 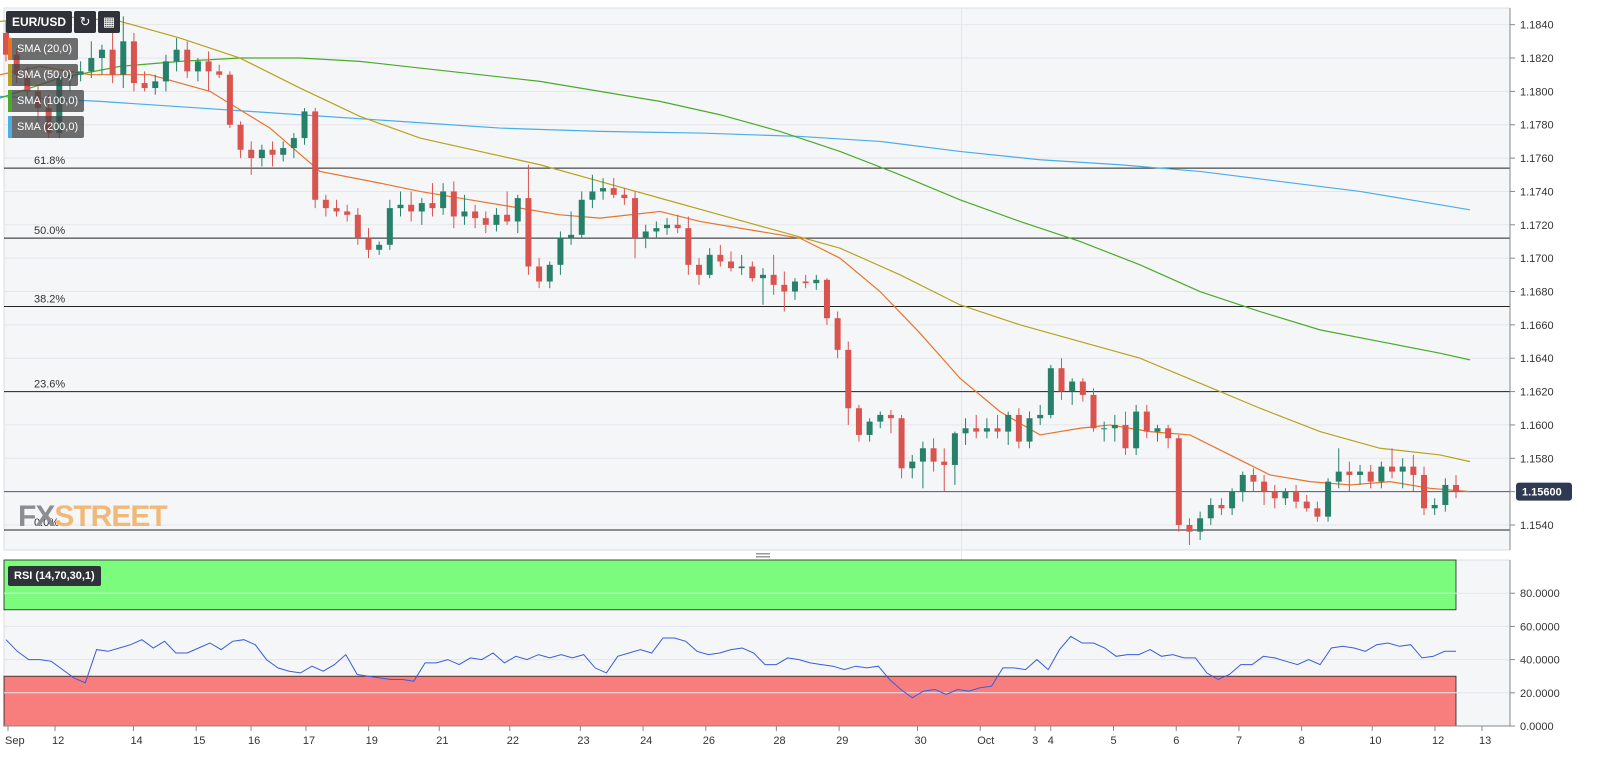 What do you see at coordinates (46, 101) in the screenshot?
I see `sma-100-legend: SMA (100,0)` at bounding box center [46, 101].